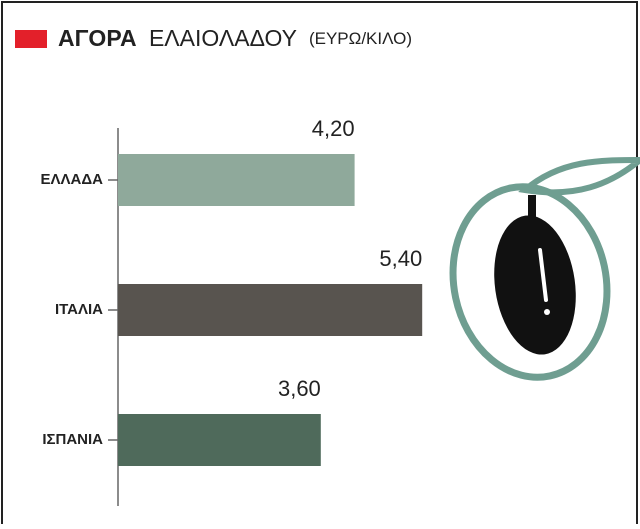 The image size is (640, 529). Describe the element at coordinates (299, 388) in the screenshot. I see `value-label: 3,60` at that location.